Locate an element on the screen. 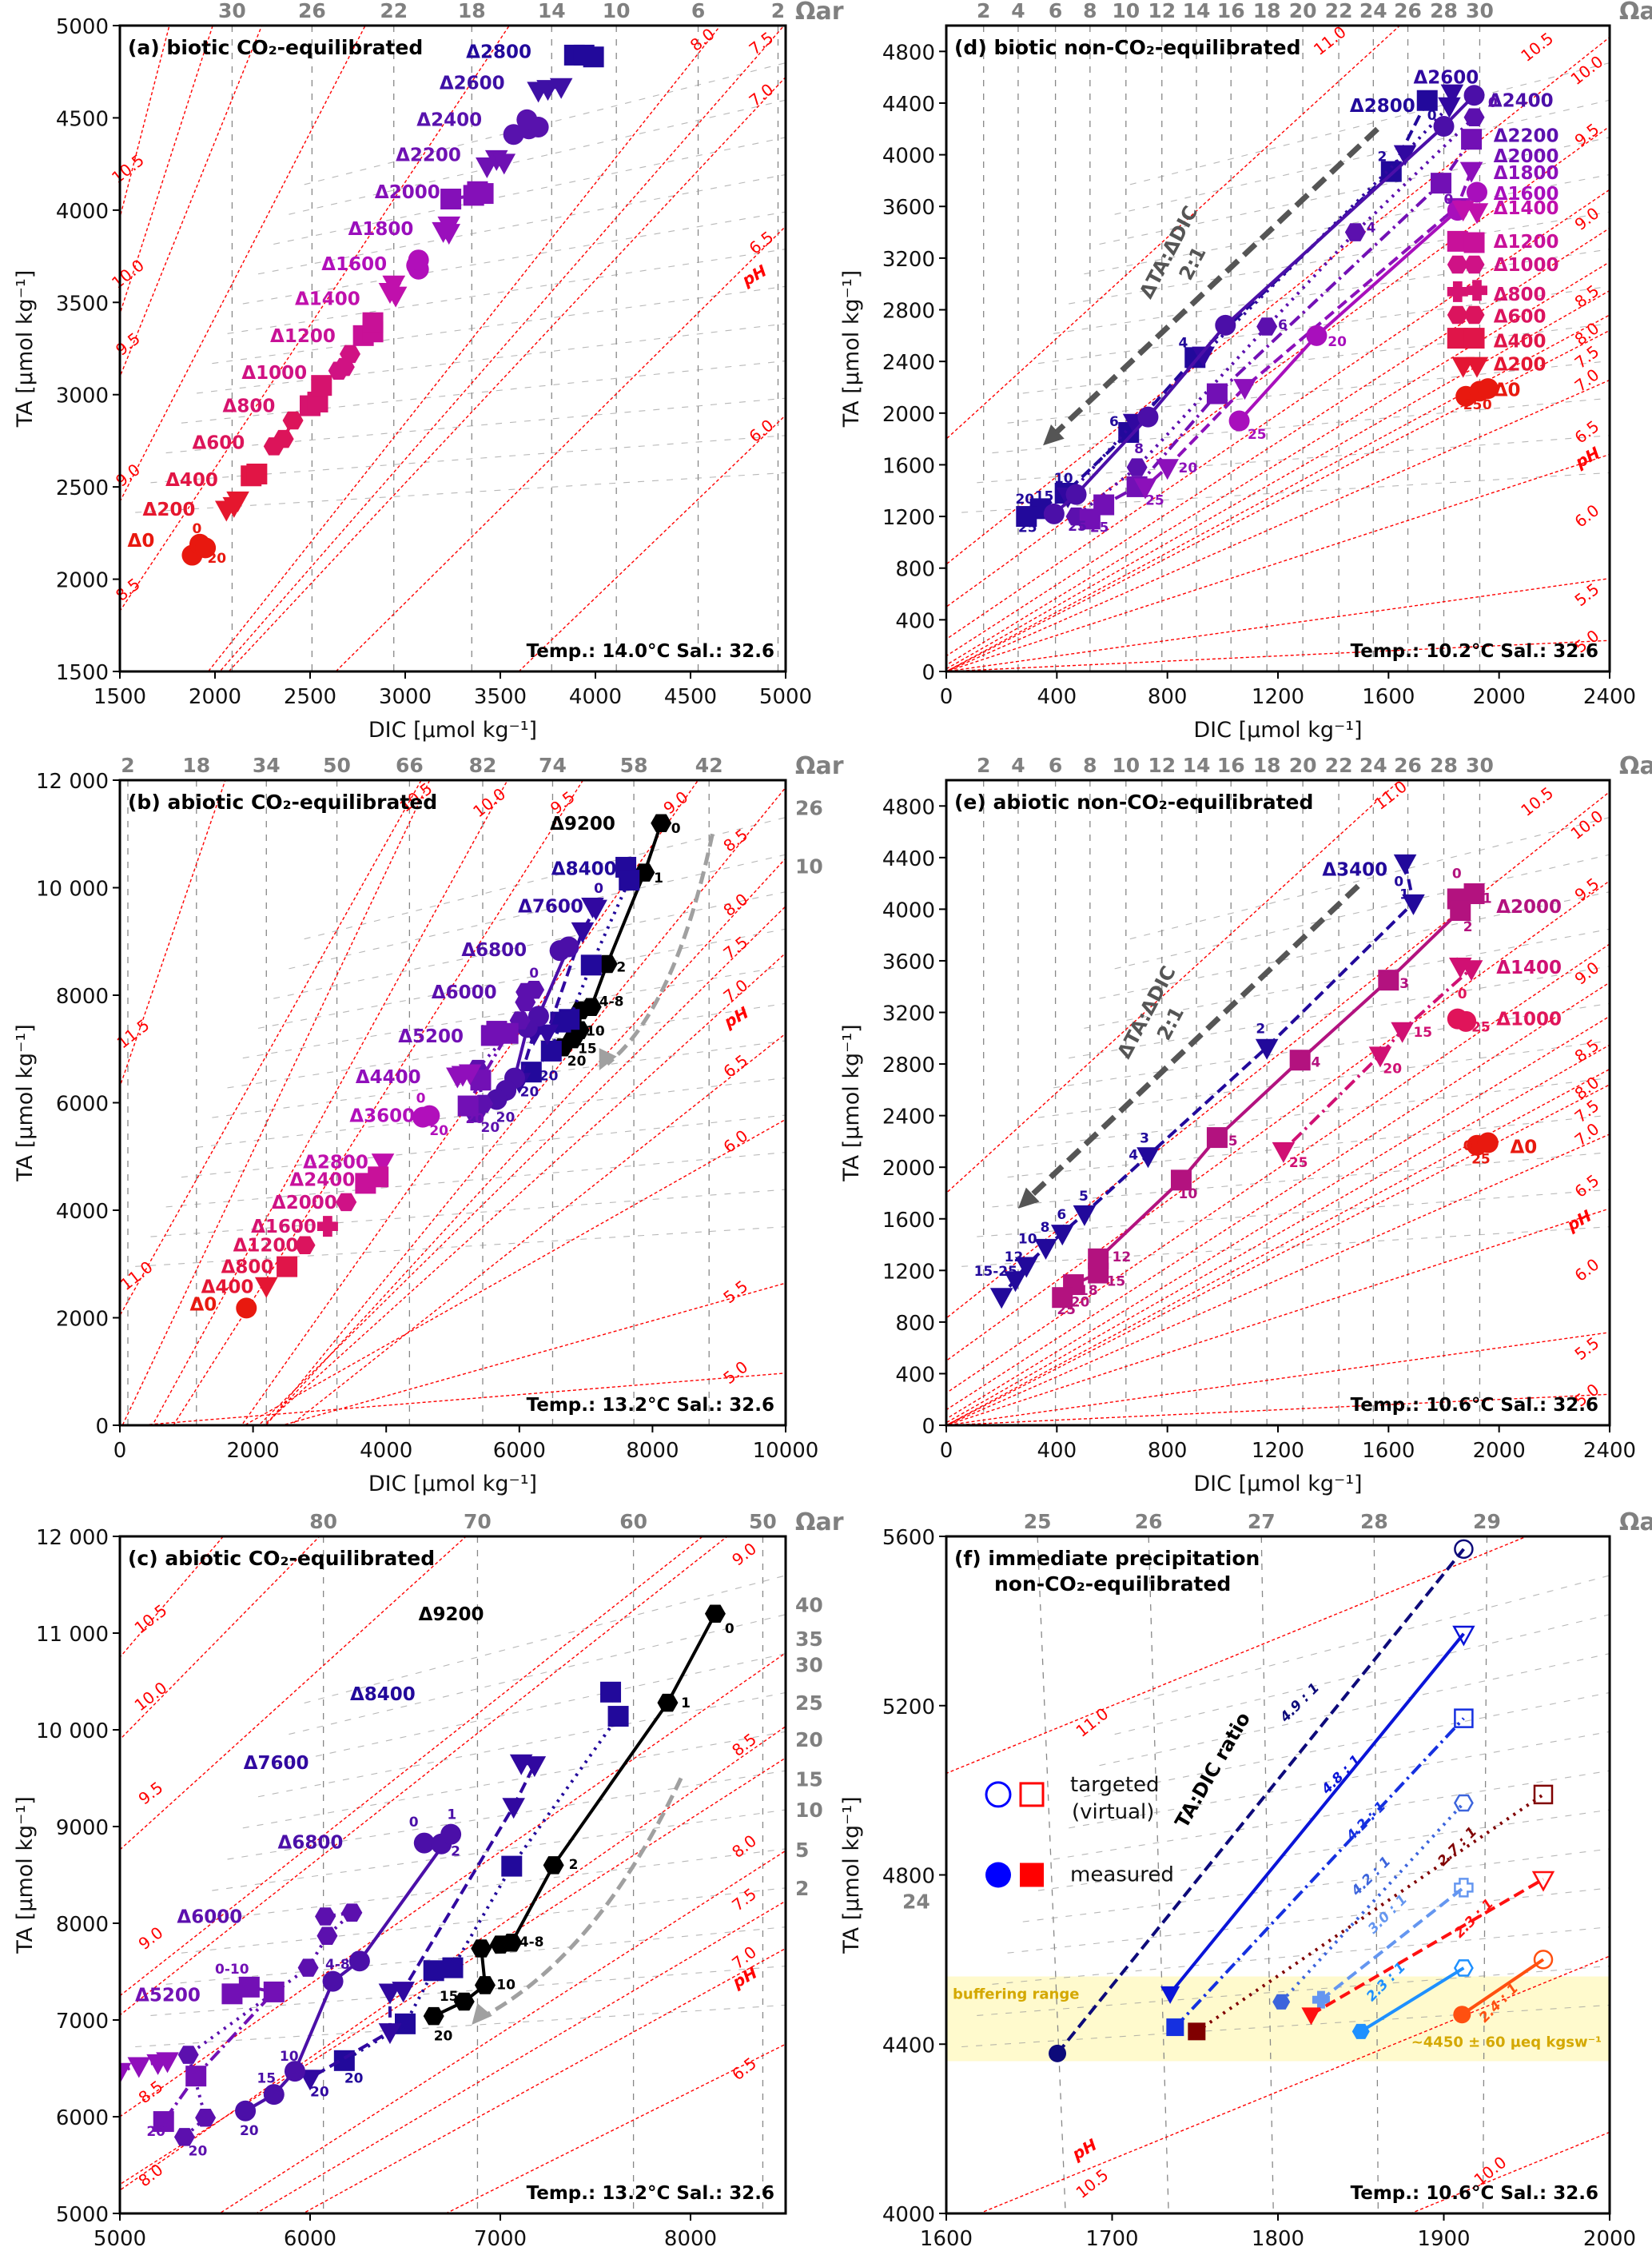 The height and width of the screenshot is (2255, 1652). omega-tick-label: 10 is located at coordinates (1126, 11).